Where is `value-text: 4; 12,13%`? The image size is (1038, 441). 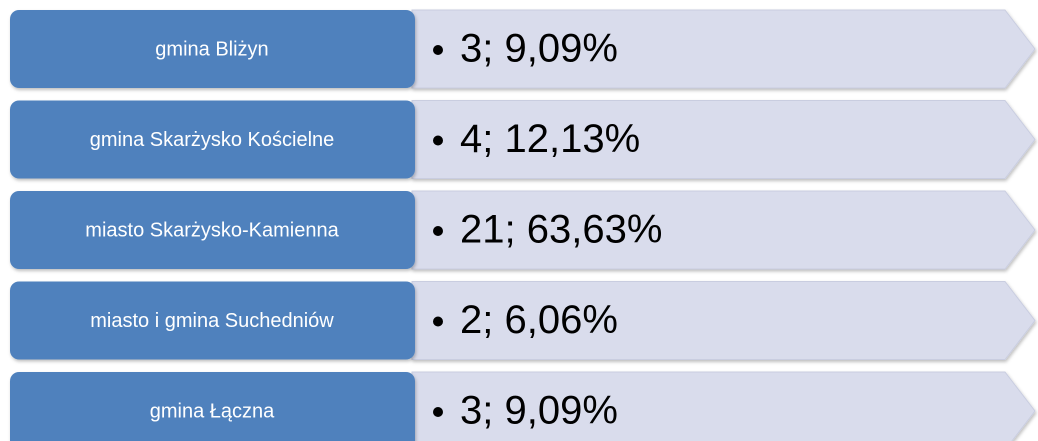
value-text: 4; 12,13% is located at coordinates (550, 139).